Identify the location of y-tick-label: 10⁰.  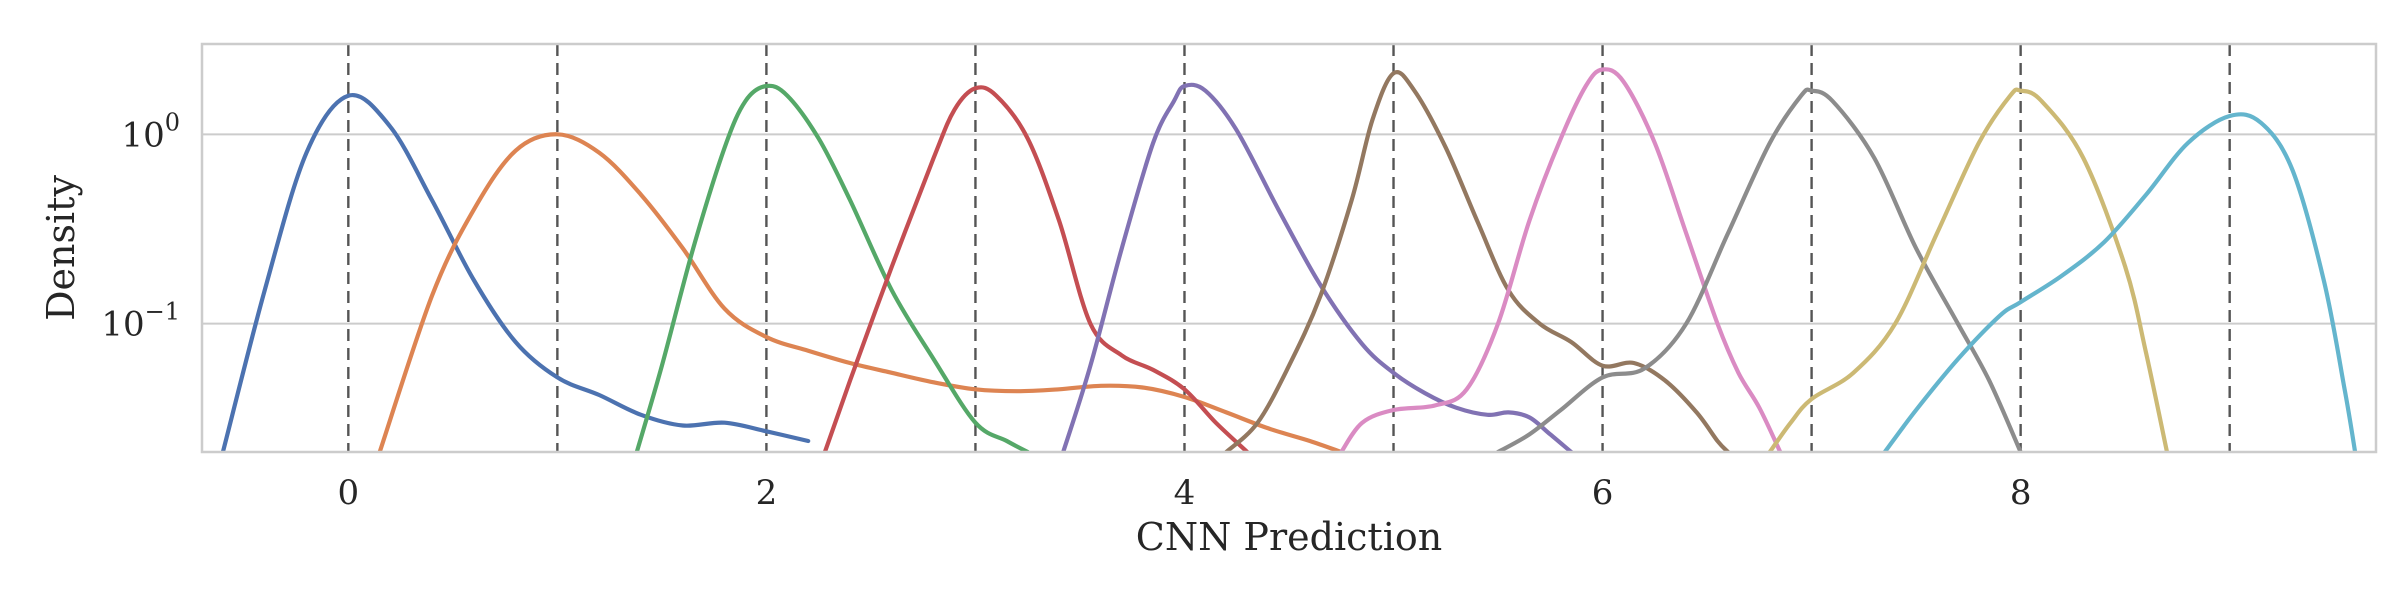
(150, 131).